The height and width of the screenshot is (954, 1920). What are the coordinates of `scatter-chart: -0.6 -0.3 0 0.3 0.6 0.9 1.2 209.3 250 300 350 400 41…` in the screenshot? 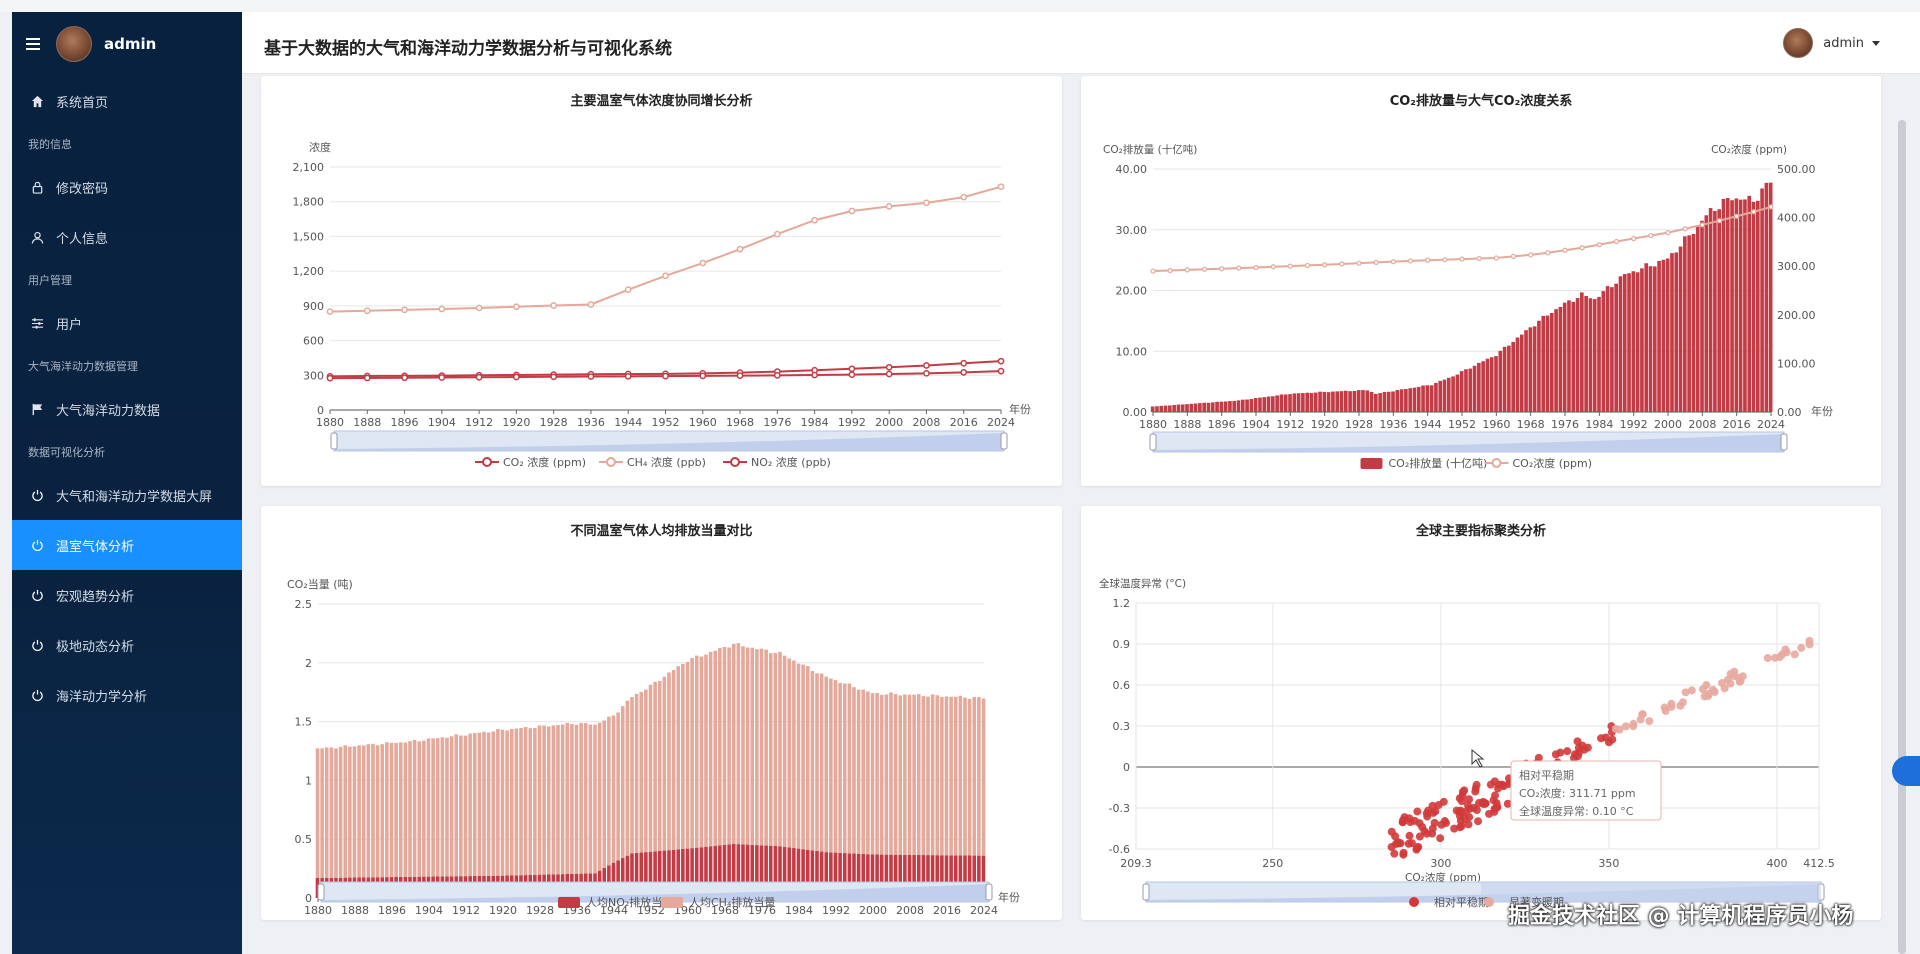 It's located at (1467, 743).